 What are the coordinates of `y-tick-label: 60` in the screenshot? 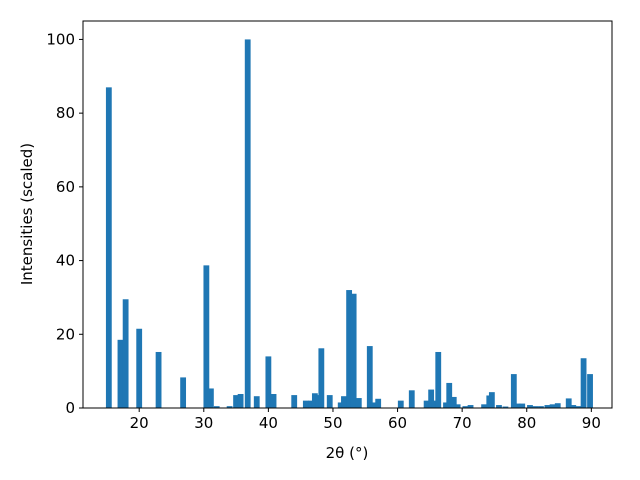 It's located at (65, 187).